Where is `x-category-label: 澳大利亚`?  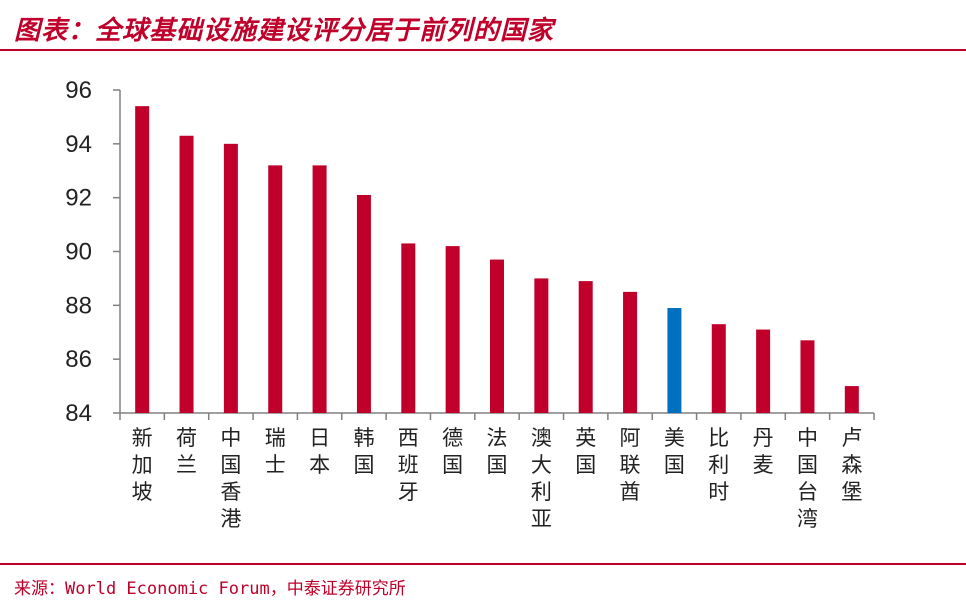
x-category-label: 澳大利亚 is located at coordinates (541, 478).